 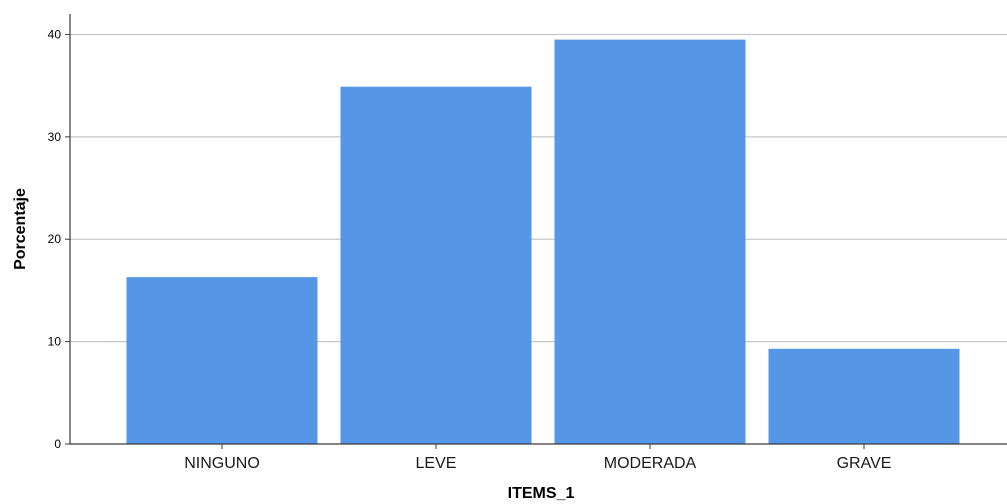 I want to click on bar-leve, so click(x=436, y=265).